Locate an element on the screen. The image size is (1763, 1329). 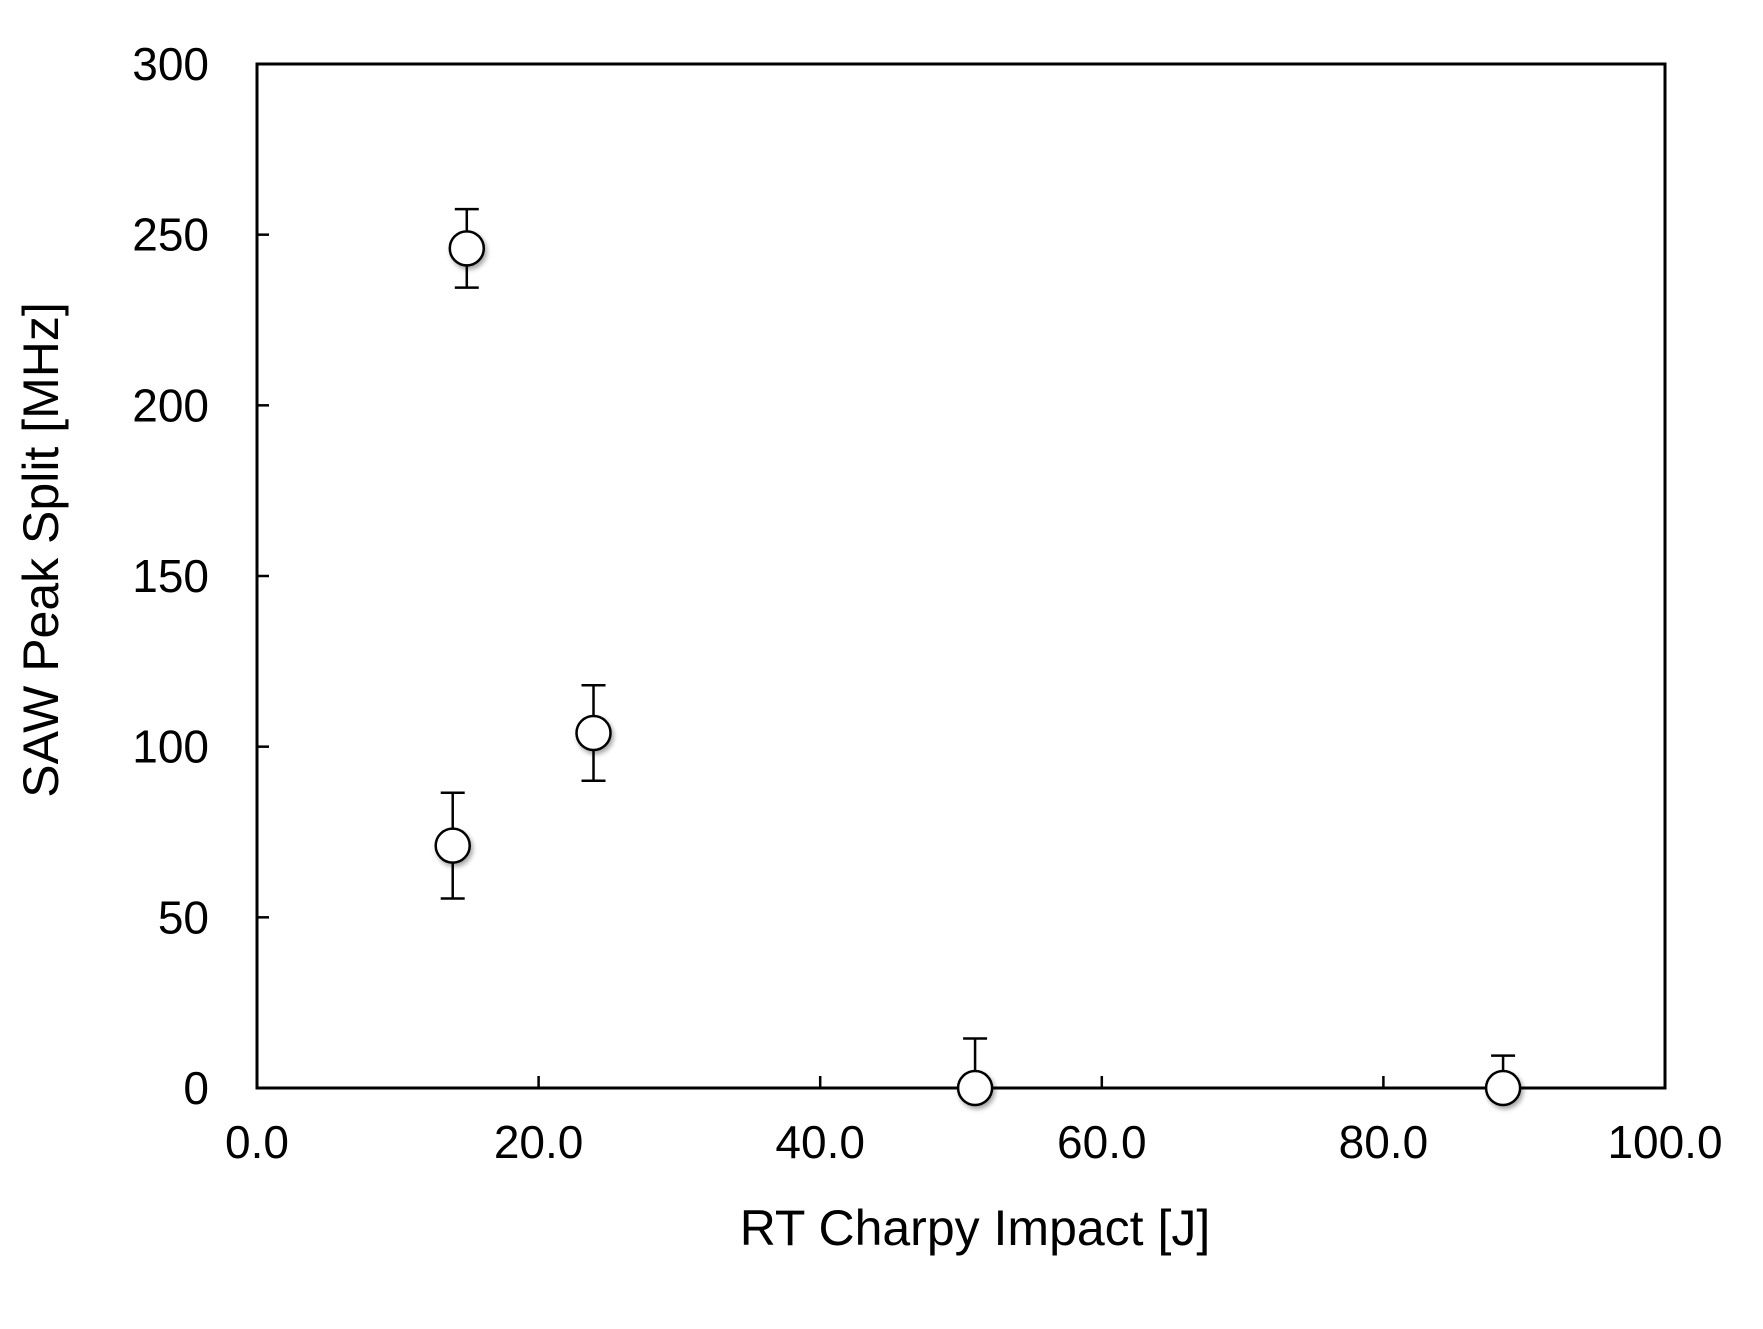
x-tick-label: 80.0 is located at coordinates (1384, 1142).